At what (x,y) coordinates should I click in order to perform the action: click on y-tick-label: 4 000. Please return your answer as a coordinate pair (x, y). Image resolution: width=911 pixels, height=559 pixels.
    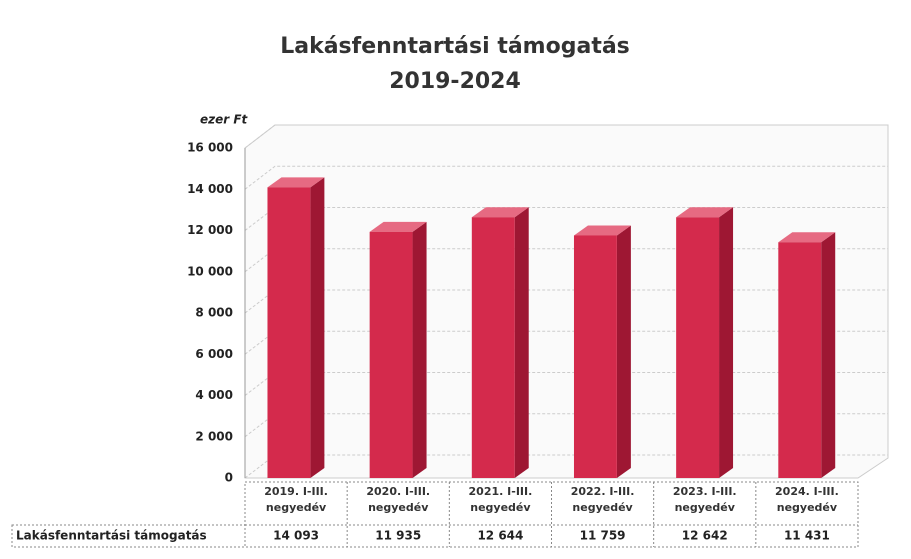
    Looking at the image, I should click on (214, 395).